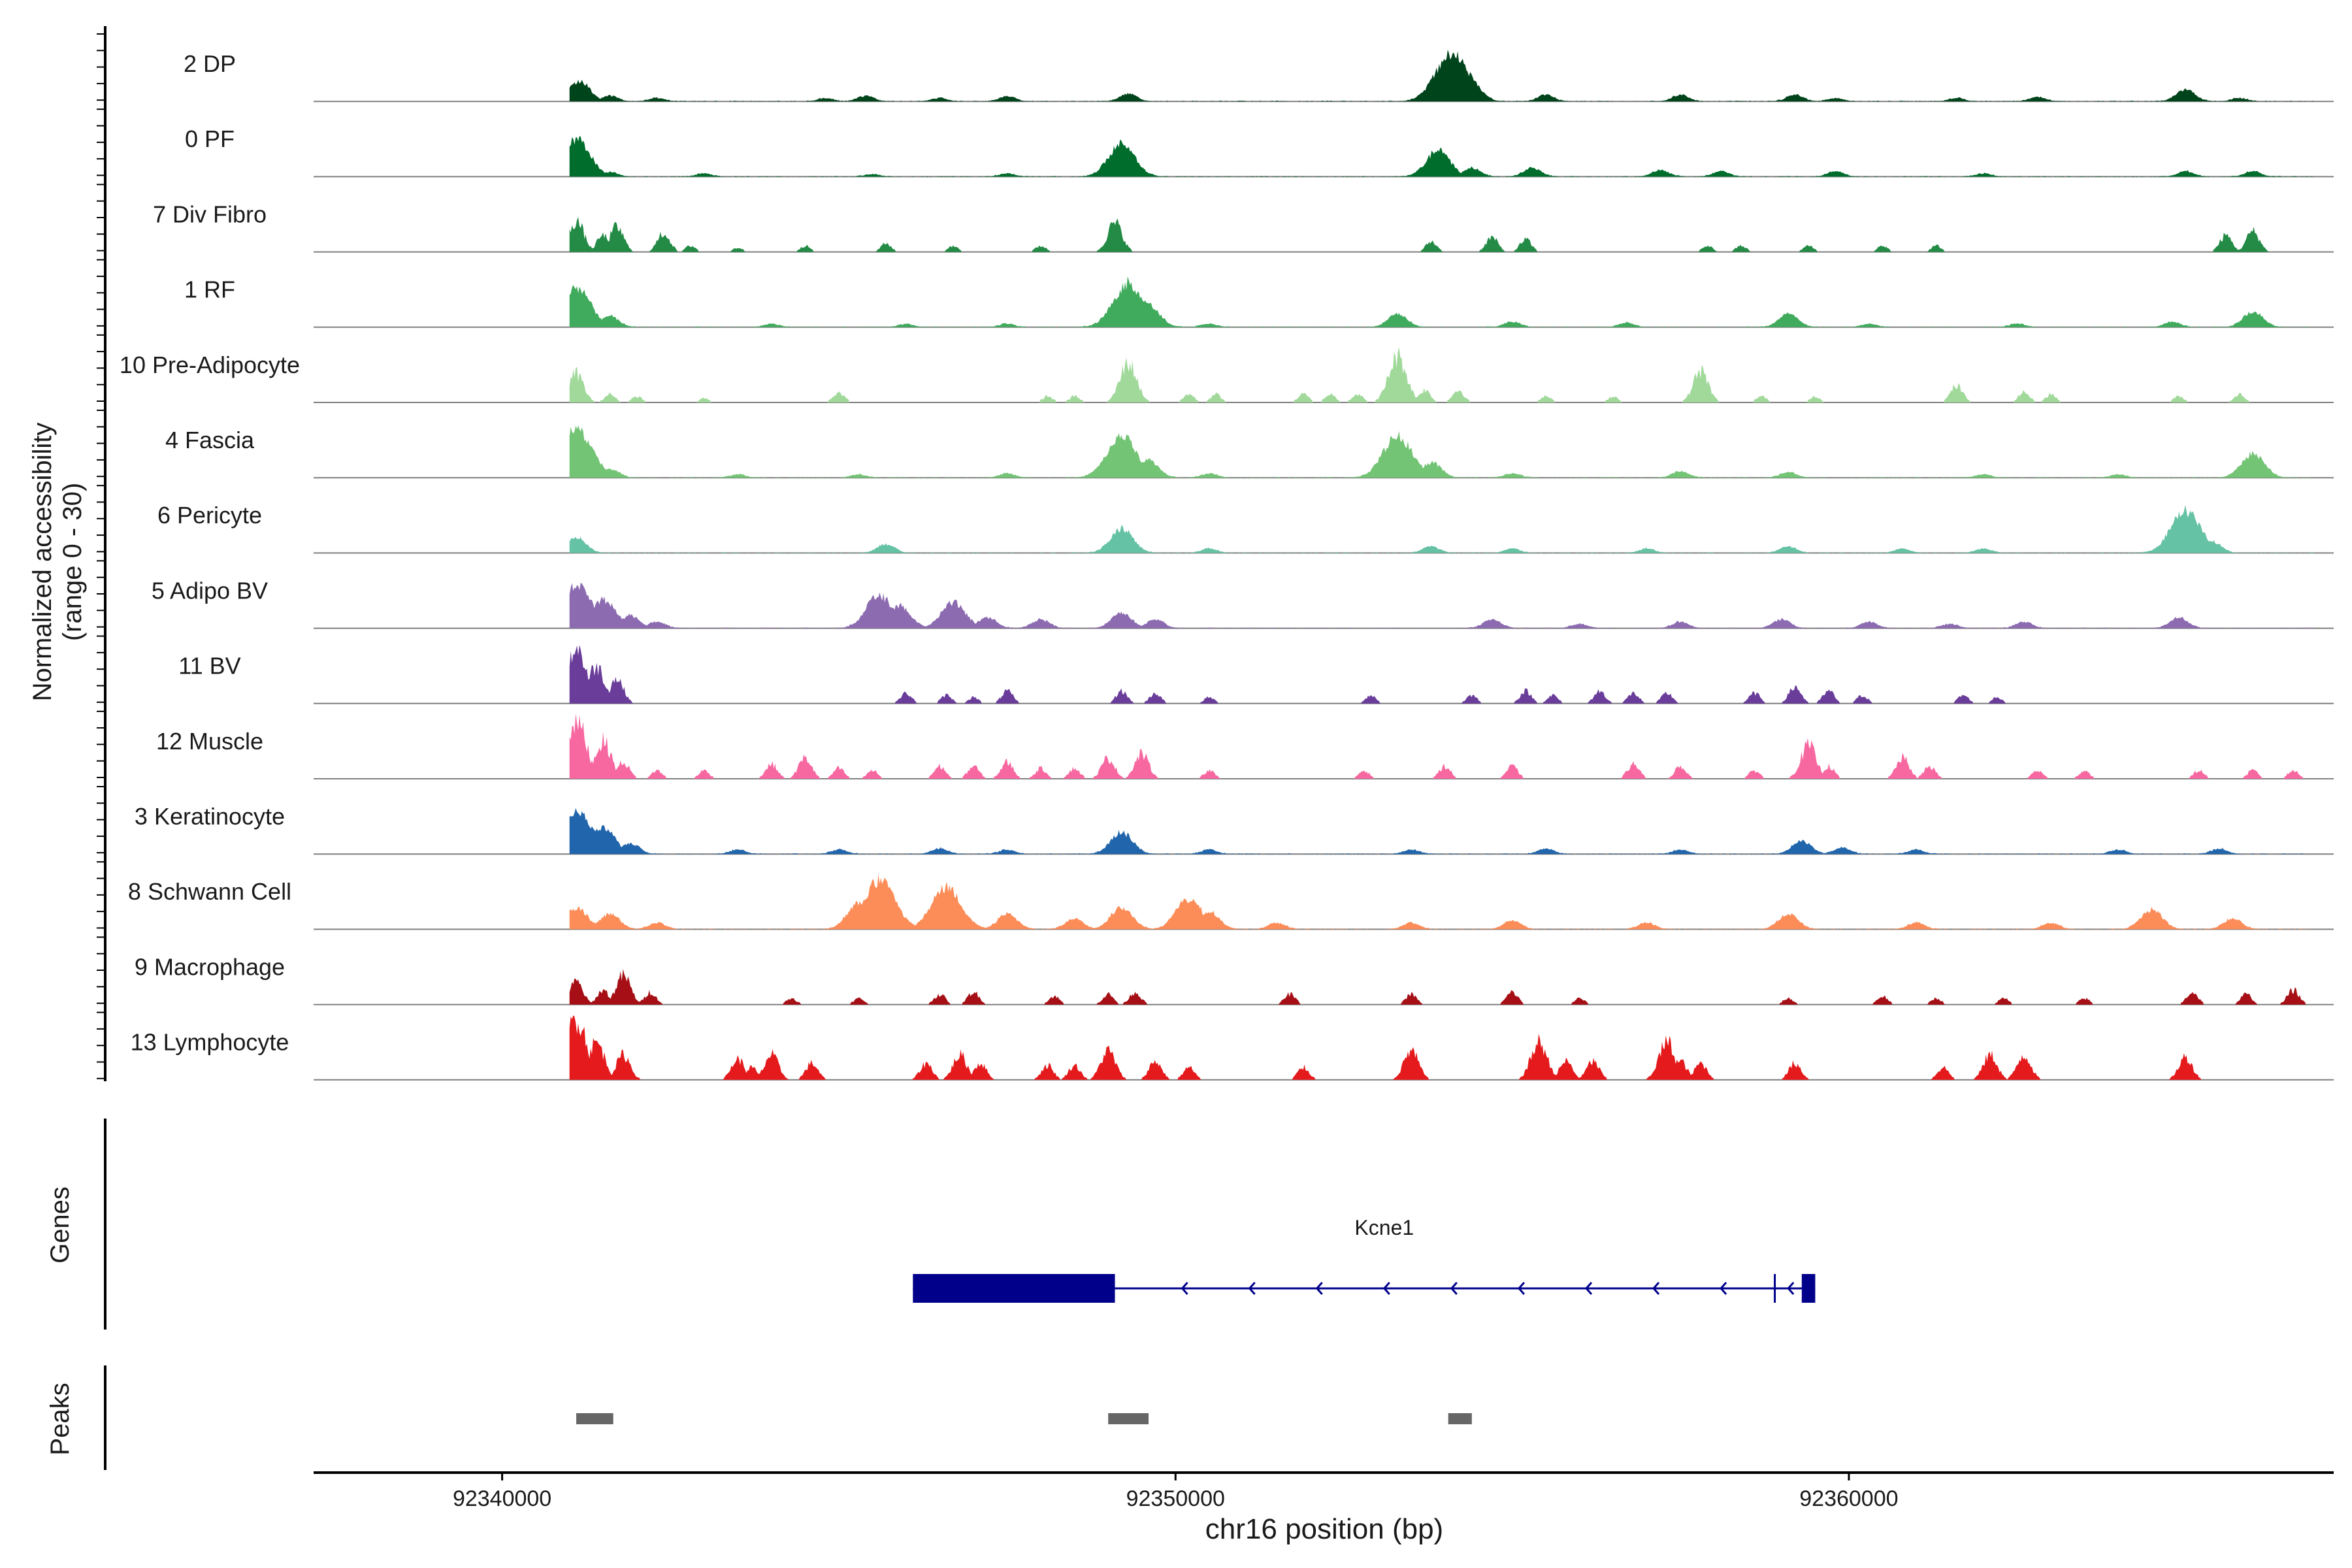 This screenshot has height=1568, width=2352. I want to click on track-0-pf: 0 PF, so click(1259, 151).